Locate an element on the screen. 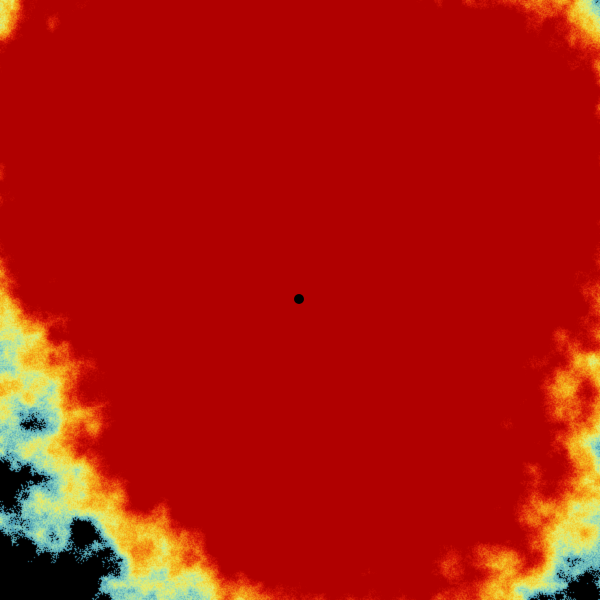 The height and width of the screenshot is (600, 600). radar-site-marker is located at coordinates (299, 299).